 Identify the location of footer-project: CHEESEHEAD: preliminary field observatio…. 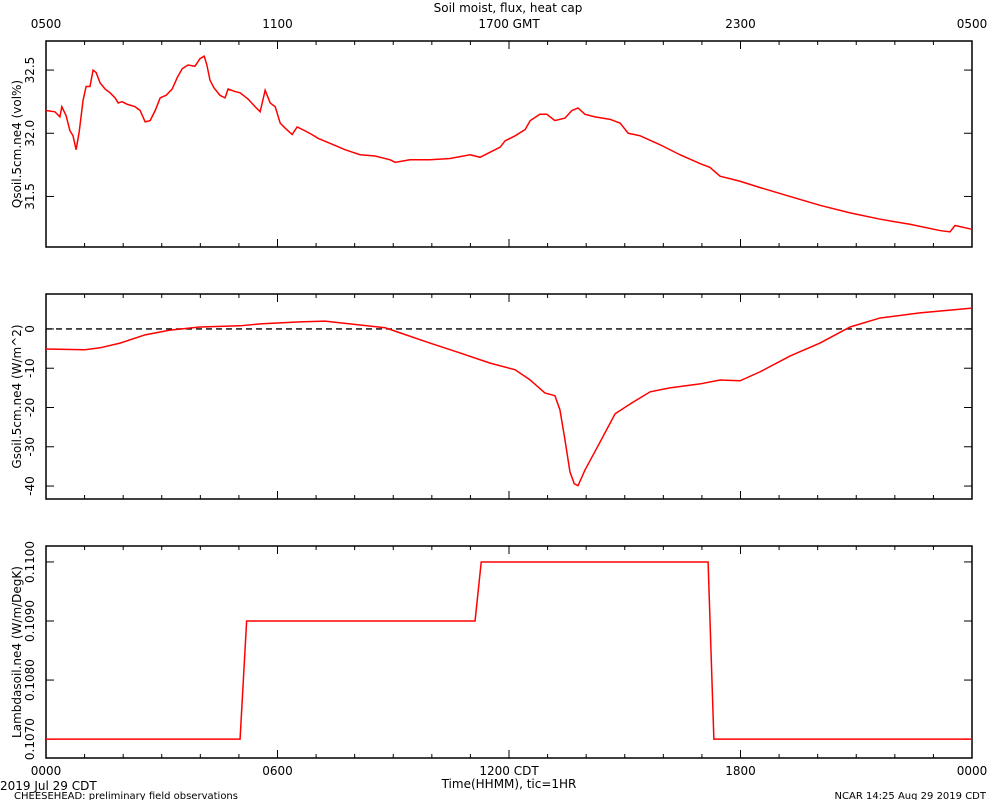
(126, 795).